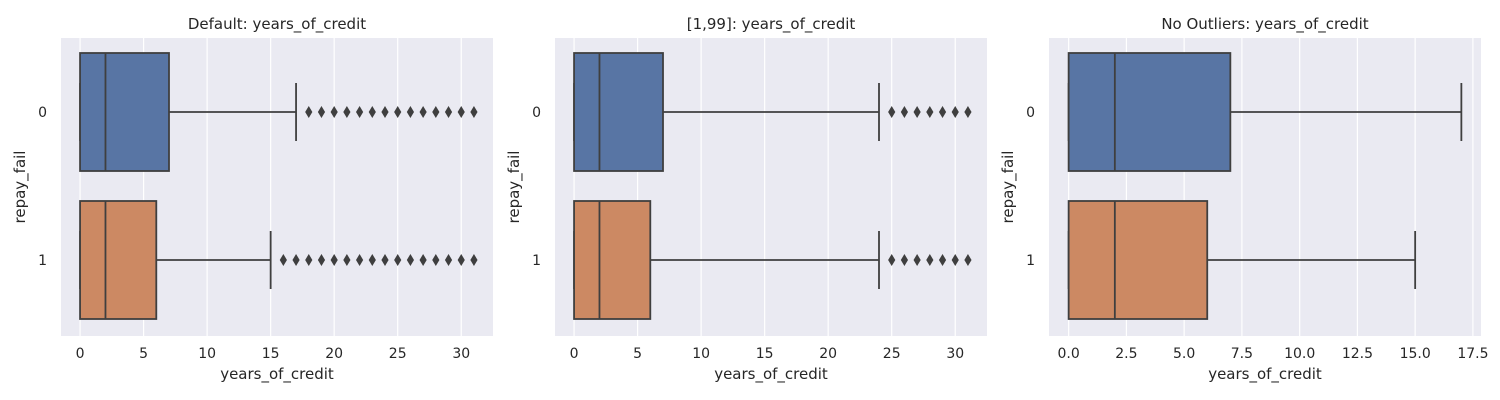 This screenshot has height=400, width=1500. Describe the element at coordinates (1357, 354) in the screenshot. I see `x-tick-label: 12.5` at that location.